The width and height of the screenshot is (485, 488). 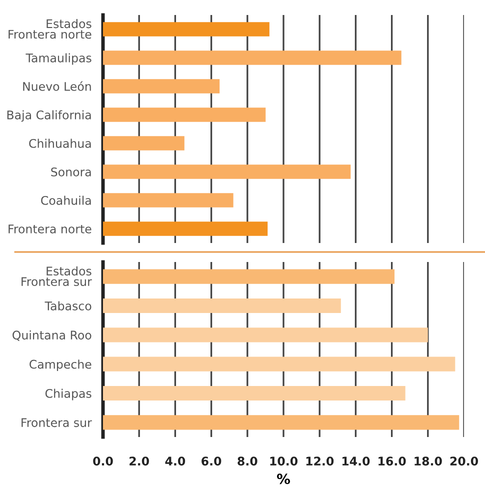 What do you see at coordinates (52, 335) in the screenshot?
I see `y-tick-label: Quintana Roo` at bounding box center [52, 335].